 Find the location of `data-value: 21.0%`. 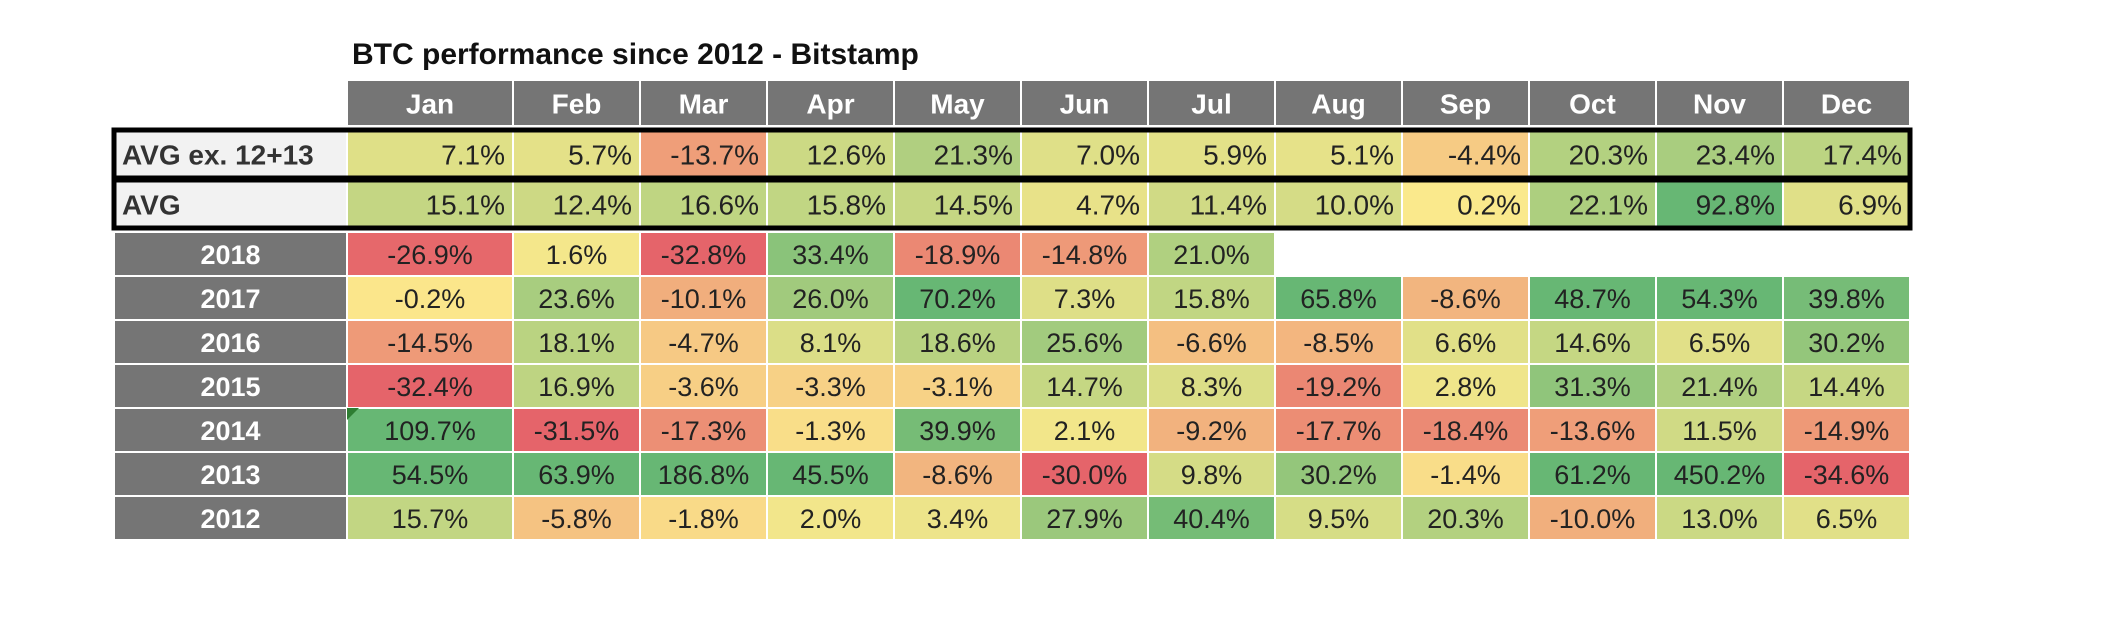

data-value: 21.0% is located at coordinates (1211, 255).